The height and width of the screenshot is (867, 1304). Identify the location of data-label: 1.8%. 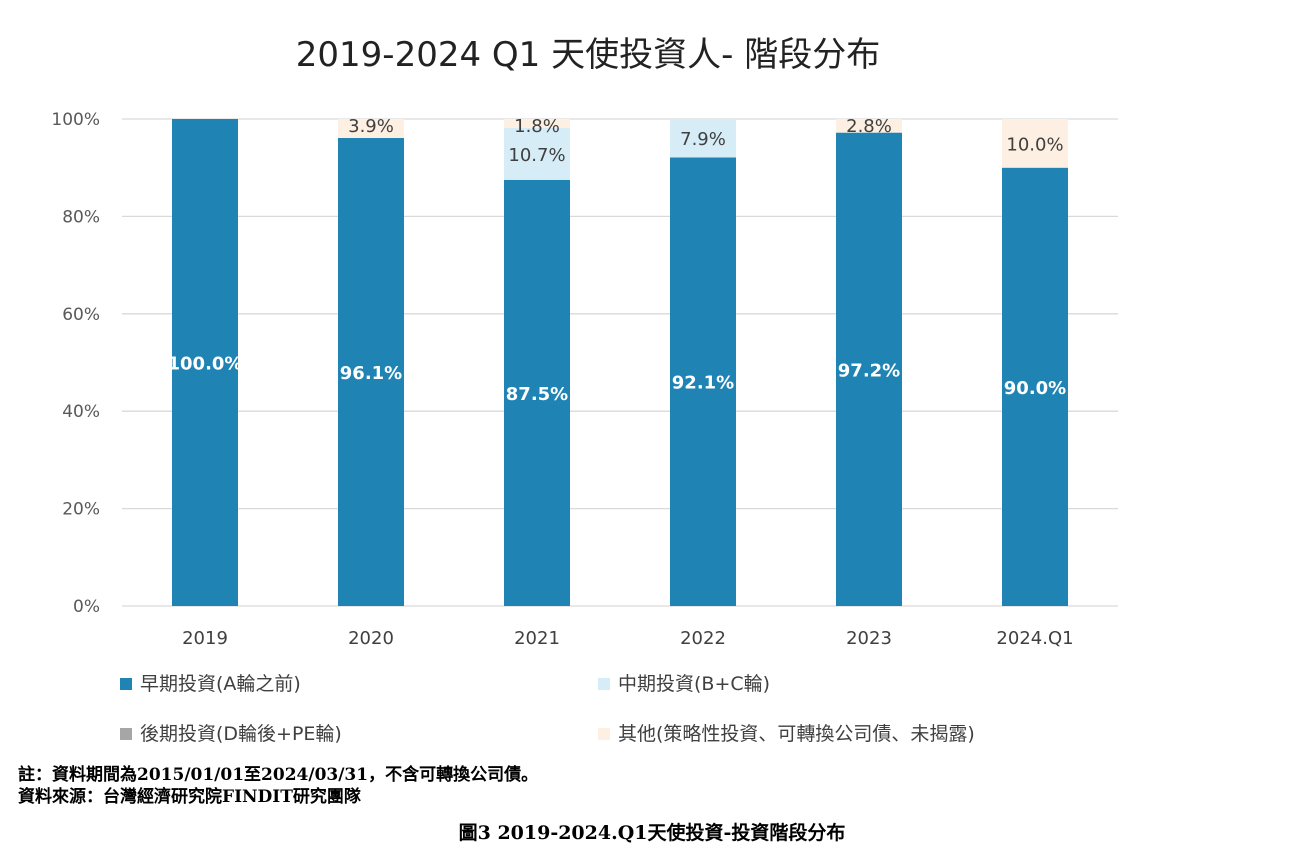
(537, 126).